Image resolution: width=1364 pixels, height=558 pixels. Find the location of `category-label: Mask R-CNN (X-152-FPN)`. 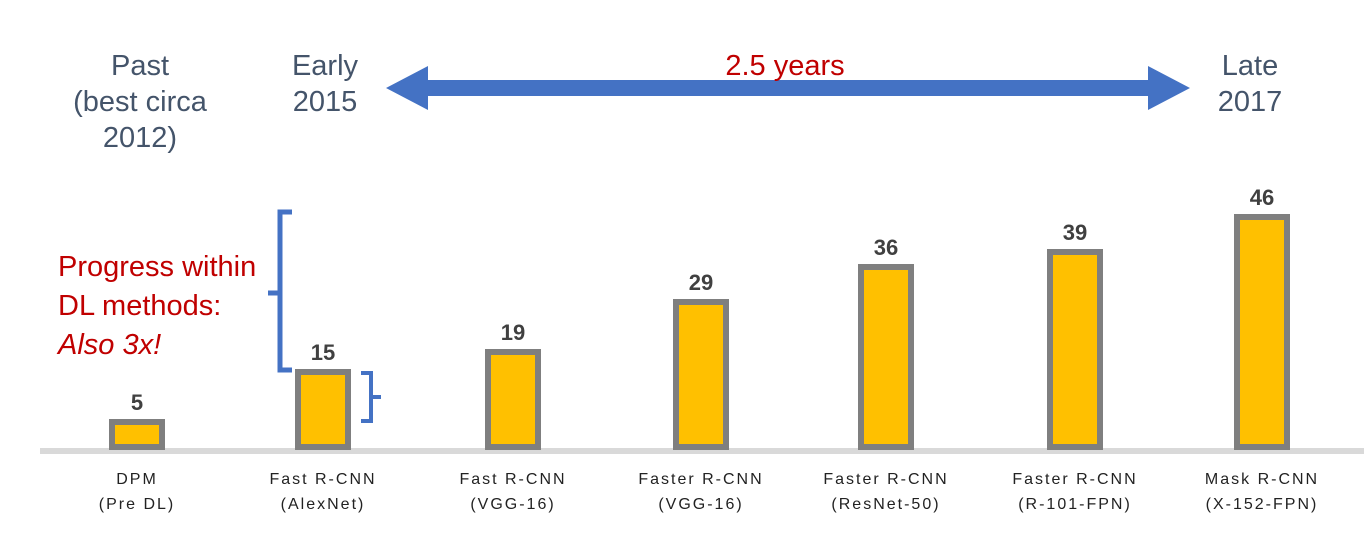

category-label: Mask R-CNN (X-152-FPN) is located at coordinates (1262, 492).